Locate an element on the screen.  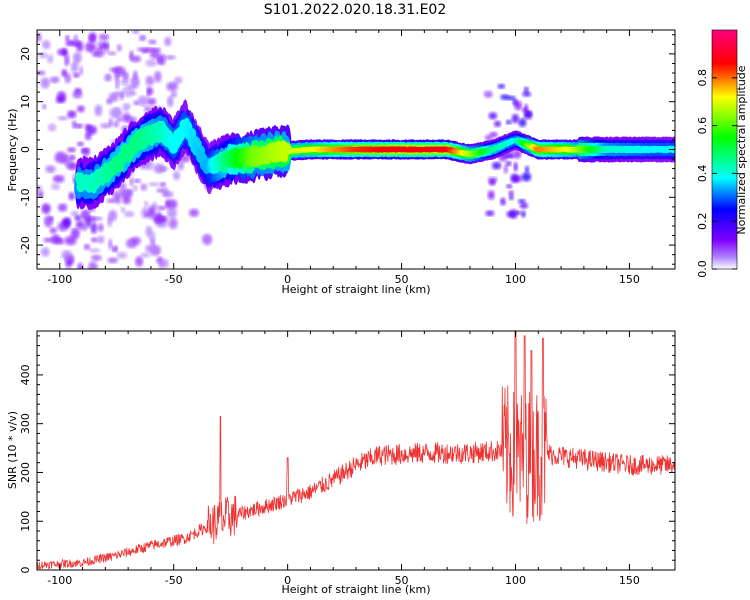
snr-y-tick-label: 100 is located at coordinates (25, 521).